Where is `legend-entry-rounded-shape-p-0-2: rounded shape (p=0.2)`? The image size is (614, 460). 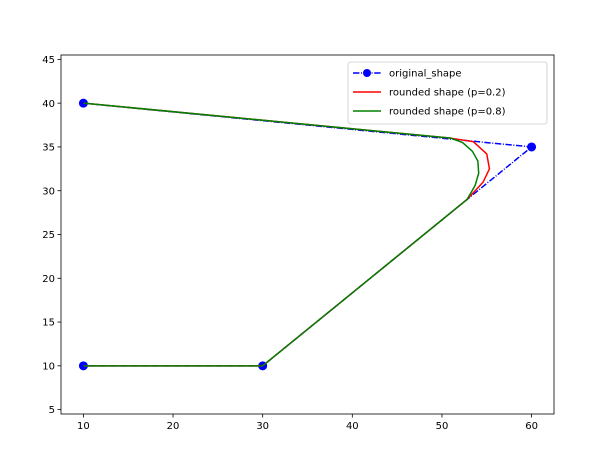
legend-entry-rounded-shape-p-0-2: rounded shape (p=0.2) is located at coordinates (429, 93).